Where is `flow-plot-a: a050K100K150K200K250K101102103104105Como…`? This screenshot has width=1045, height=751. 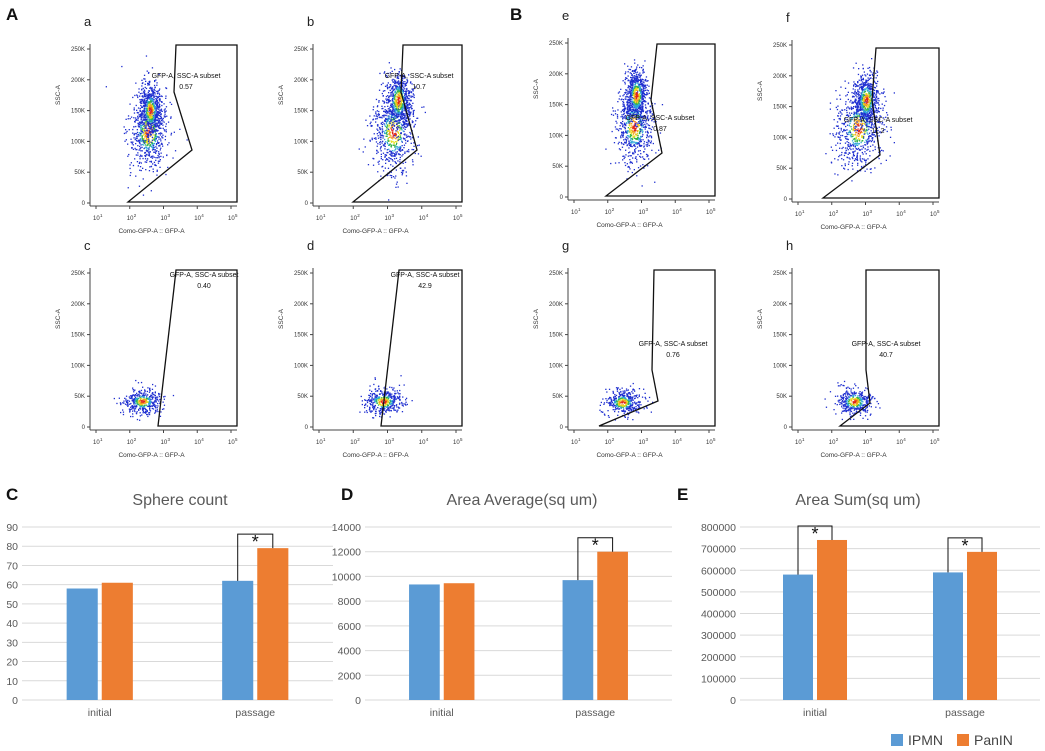 flow-plot-a: a050K100K150K200K250K101102103104105Como… is located at coordinates (146, 124).